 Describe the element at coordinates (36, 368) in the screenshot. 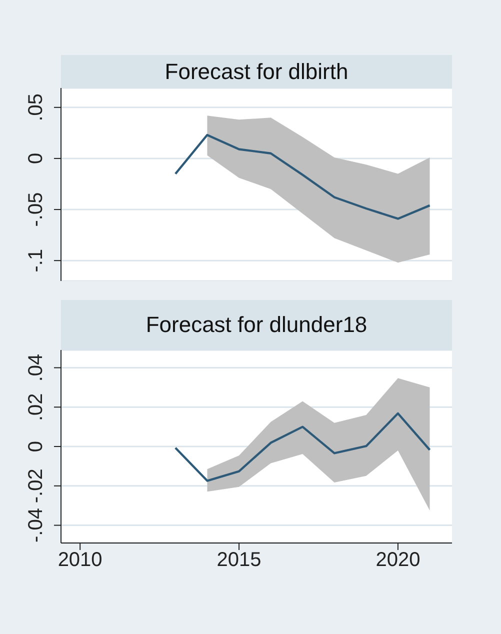

I see `y-tick-label: .04` at that location.